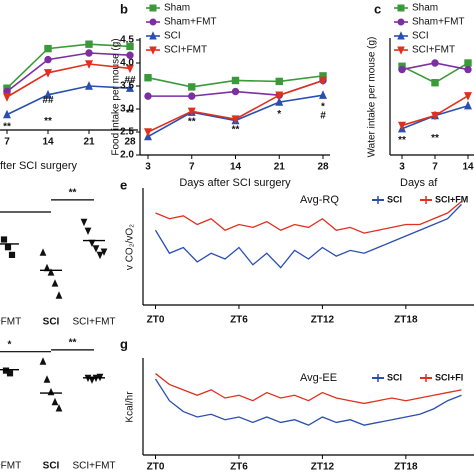  What do you see at coordinates (235, 183) in the screenshot?
I see `x-axis-title: Days after SCI surgery` at bounding box center [235, 183].